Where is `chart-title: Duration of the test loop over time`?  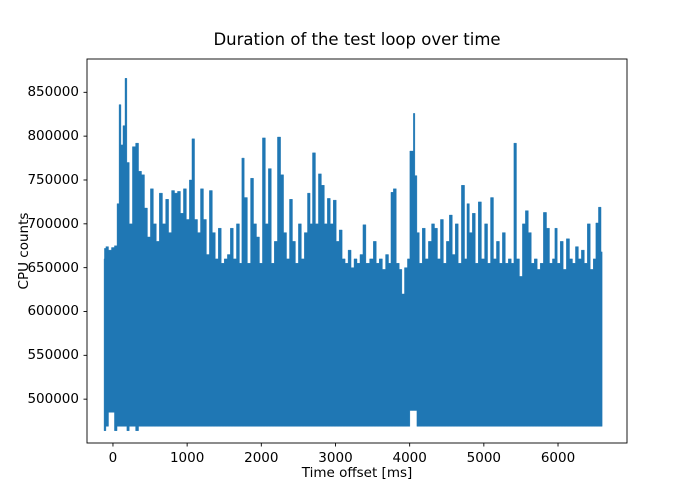 chart-title: Duration of the test loop over time is located at coordinates (357, 39).